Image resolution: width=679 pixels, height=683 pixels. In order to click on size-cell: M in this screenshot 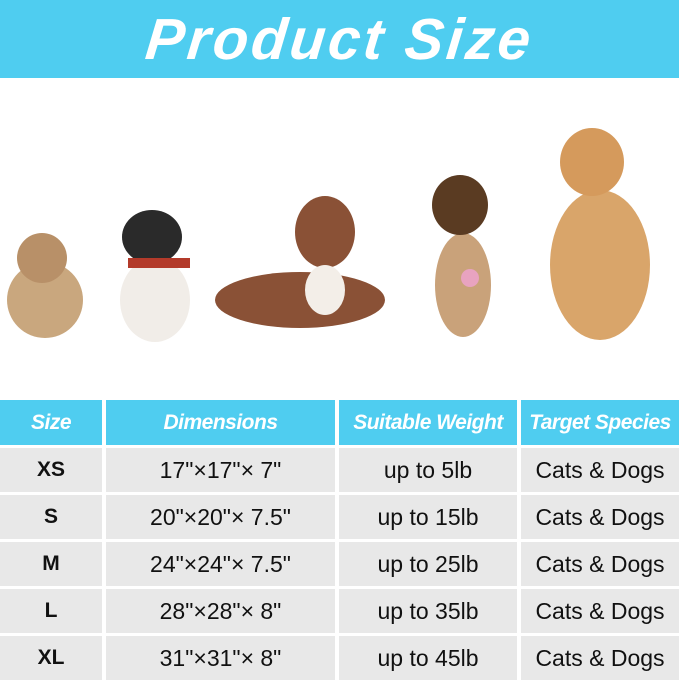, I will do `click(51, 564)`.